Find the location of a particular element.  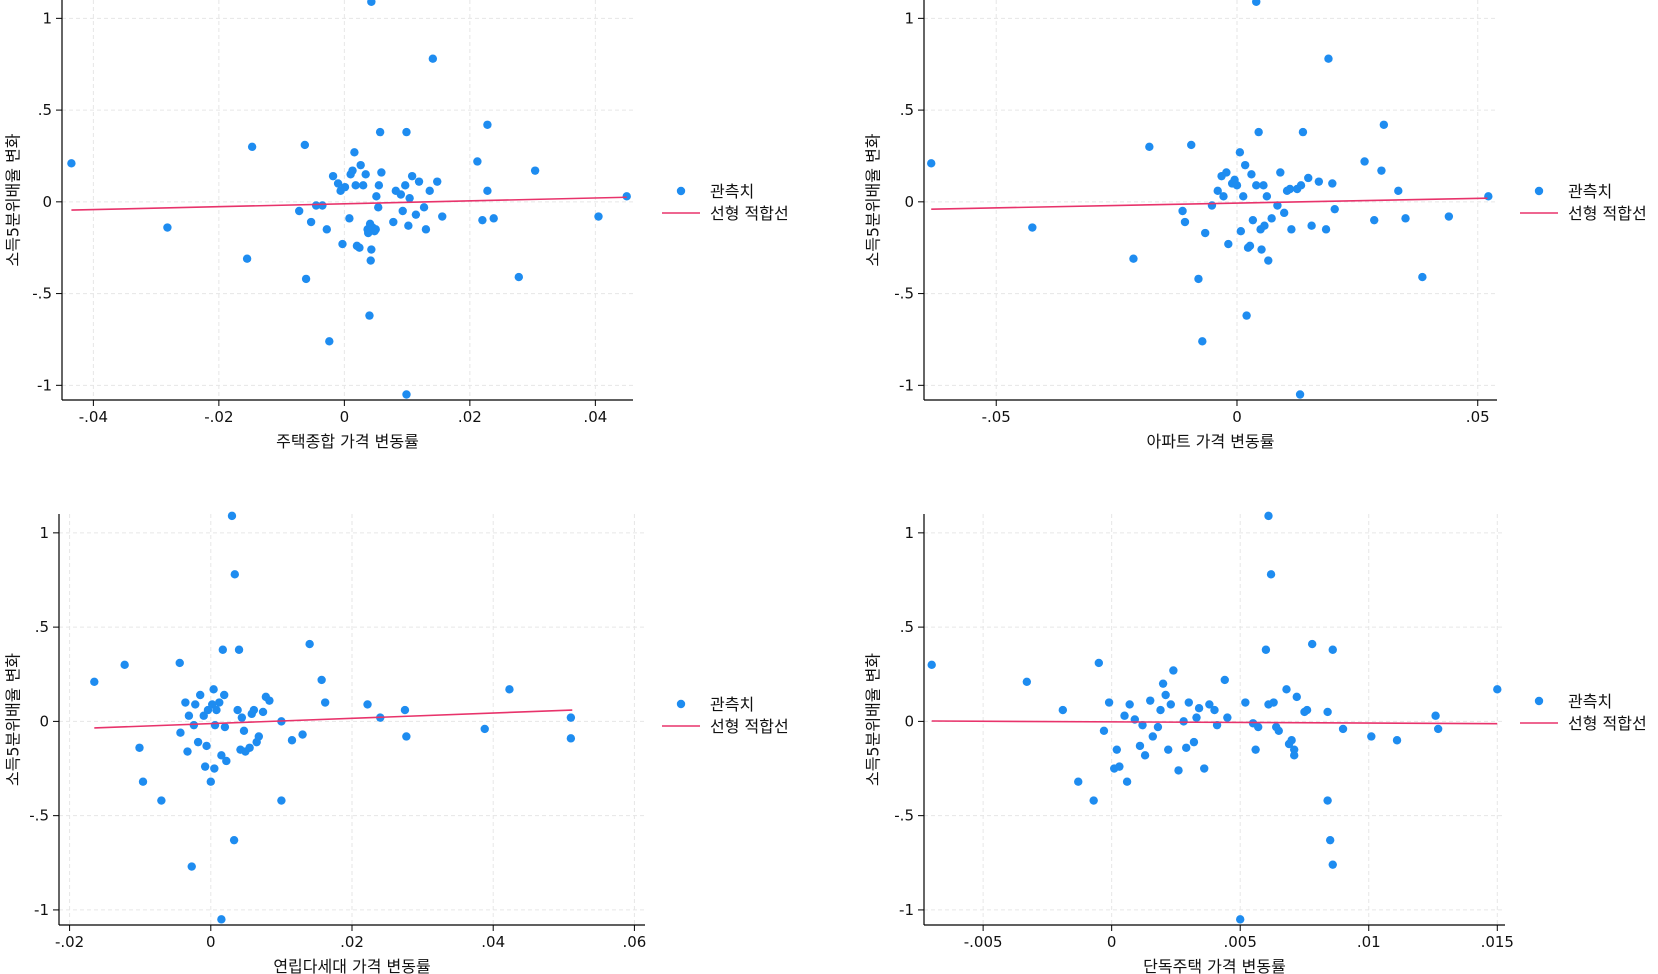

y-tick-label: -1 is located at coordinates (906, 385).